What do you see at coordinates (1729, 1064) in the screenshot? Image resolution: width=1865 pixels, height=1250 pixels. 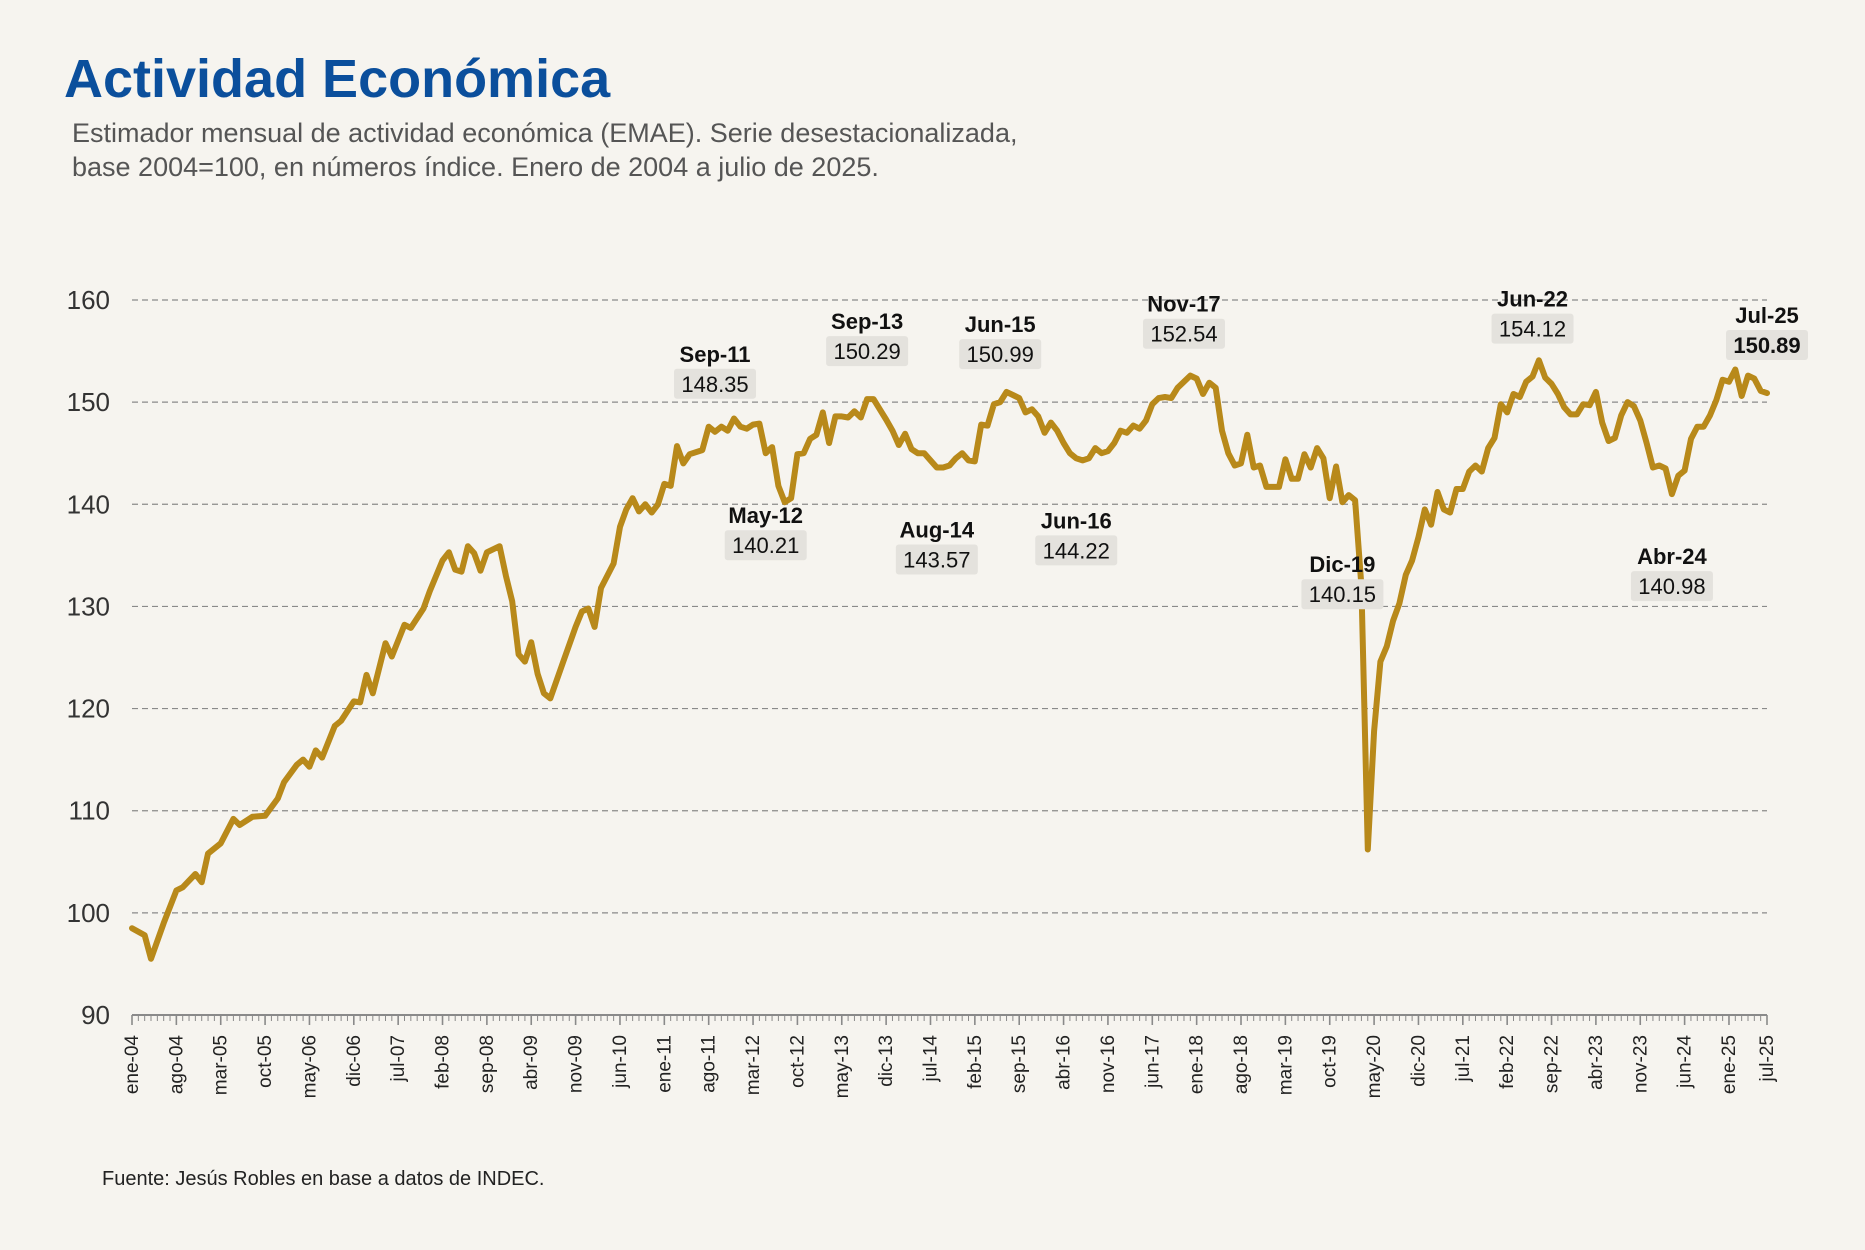 I see `x-tick-label: ene-25` at bounding box center [1729, 1064].